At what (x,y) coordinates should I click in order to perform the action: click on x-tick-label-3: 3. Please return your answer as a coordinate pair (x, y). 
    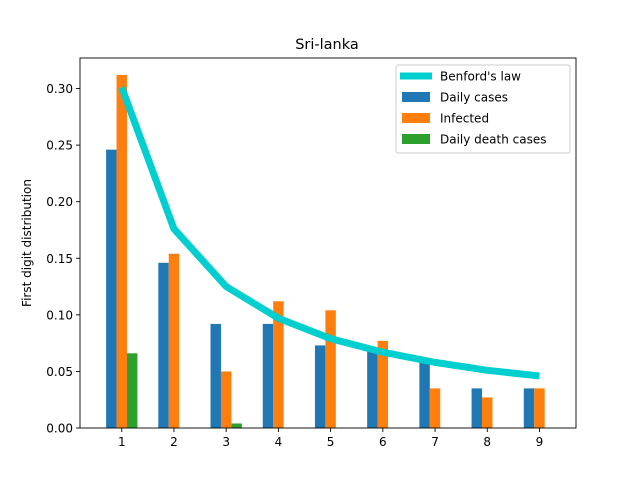
    Looking at the image, I should click on (226, 442).